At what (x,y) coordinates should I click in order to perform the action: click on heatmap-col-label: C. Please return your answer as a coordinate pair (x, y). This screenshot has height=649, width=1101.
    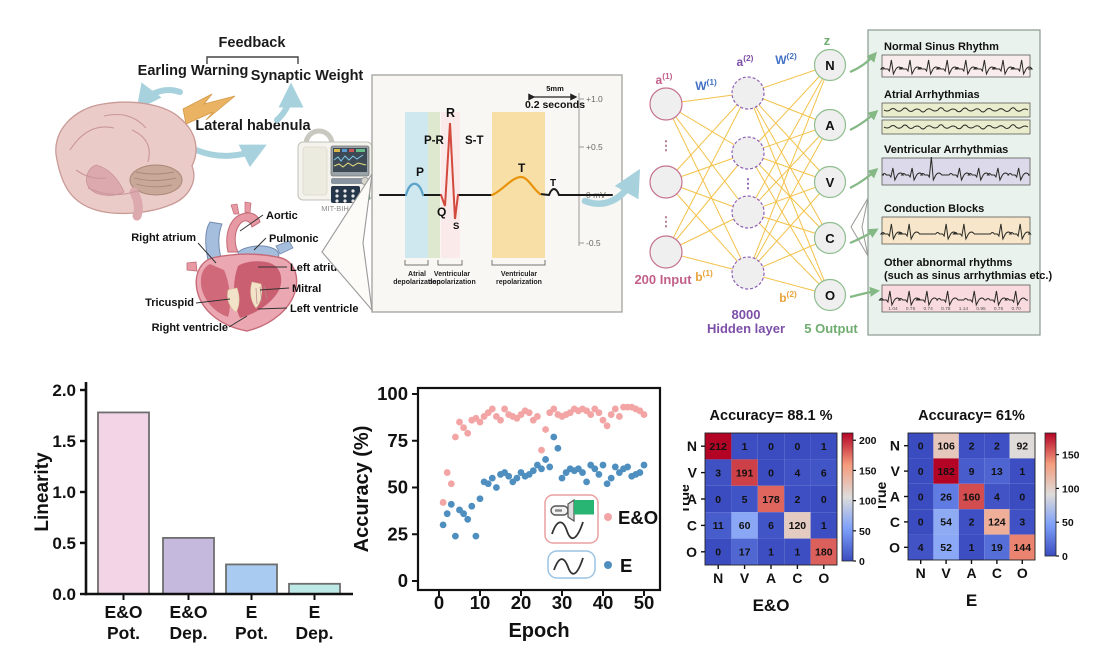
    Looking at the image, I should click on (997, 573).